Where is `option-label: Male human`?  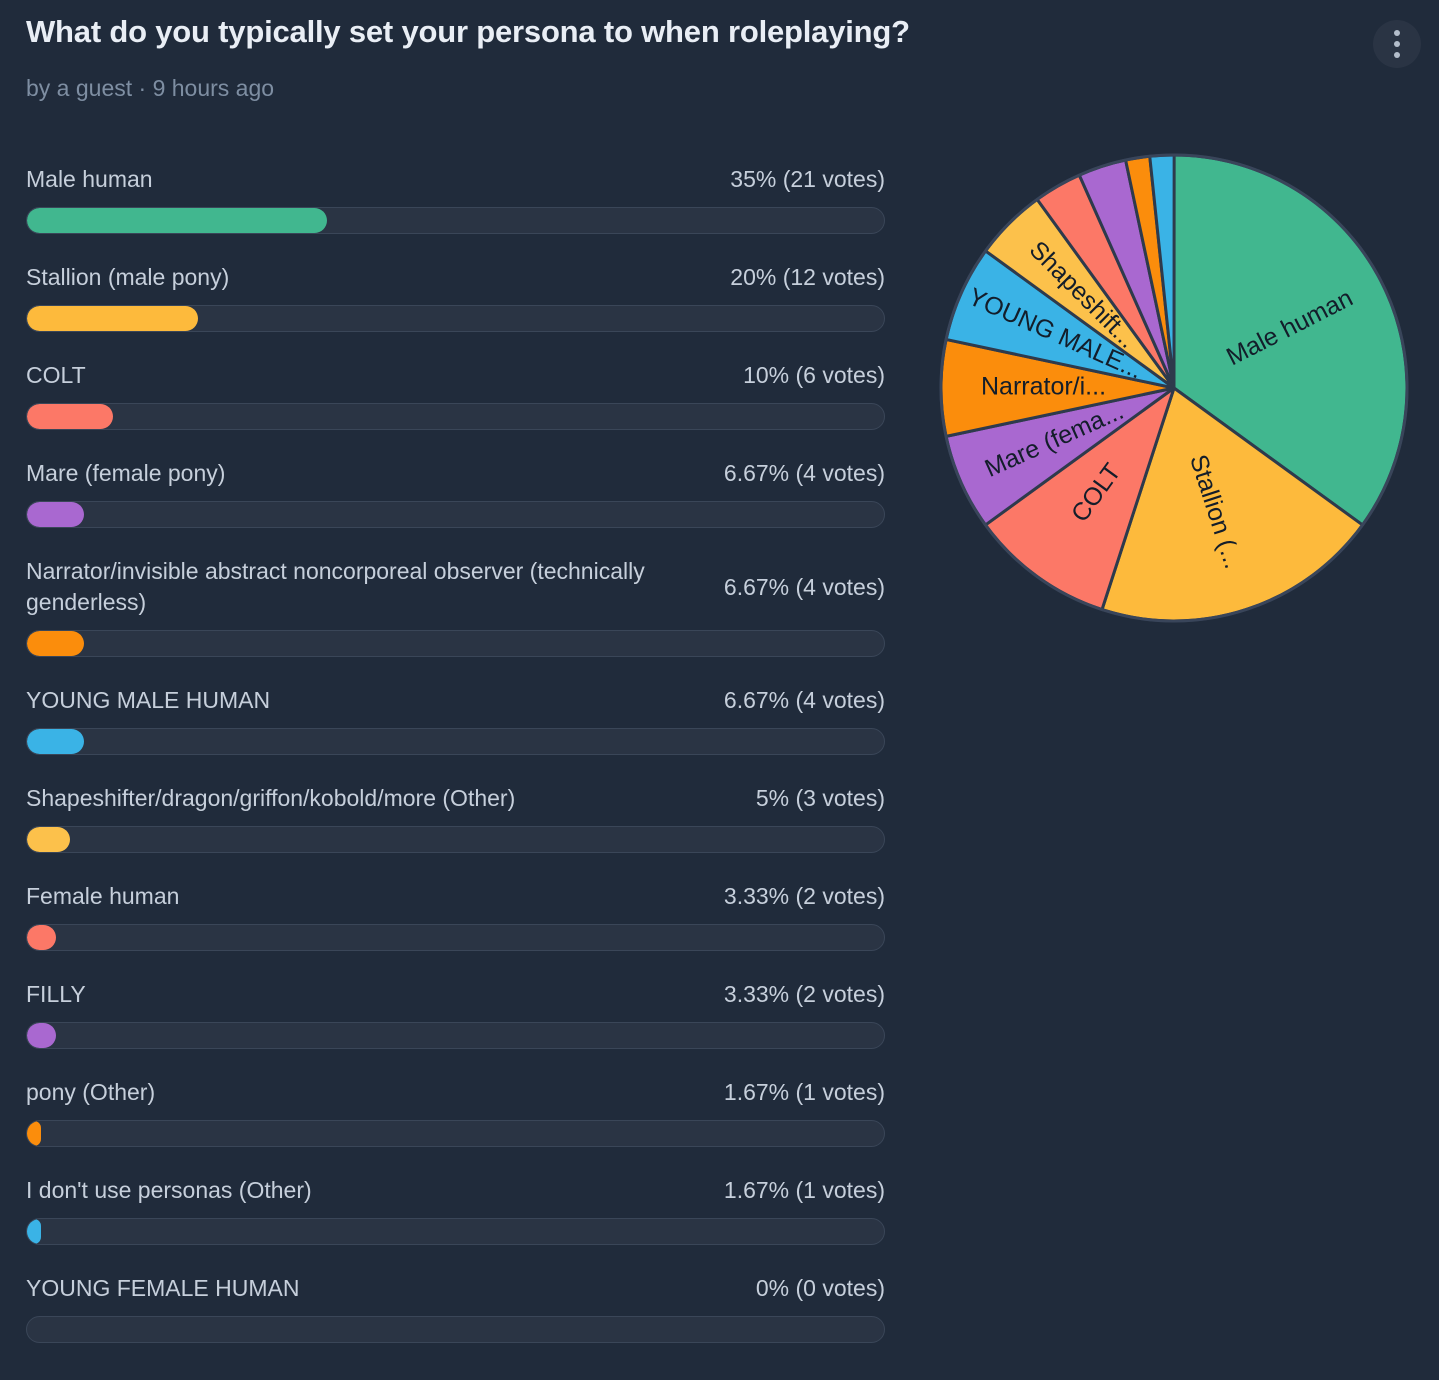 option-label: Male human is located at coordinates (89, 179).